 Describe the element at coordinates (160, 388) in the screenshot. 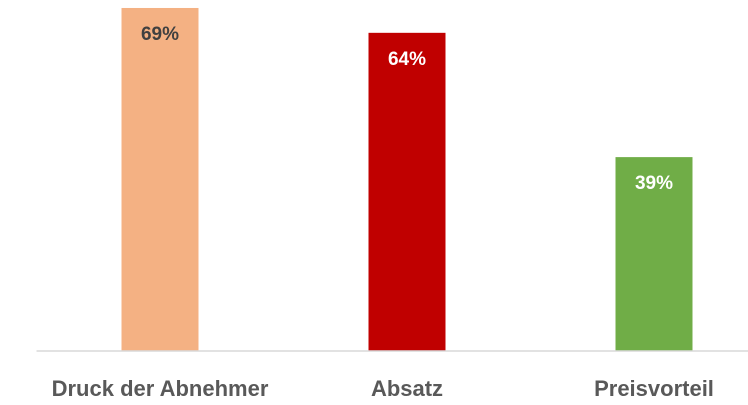

I see `x-tick-label: Druck der Abnehmer` at that location.